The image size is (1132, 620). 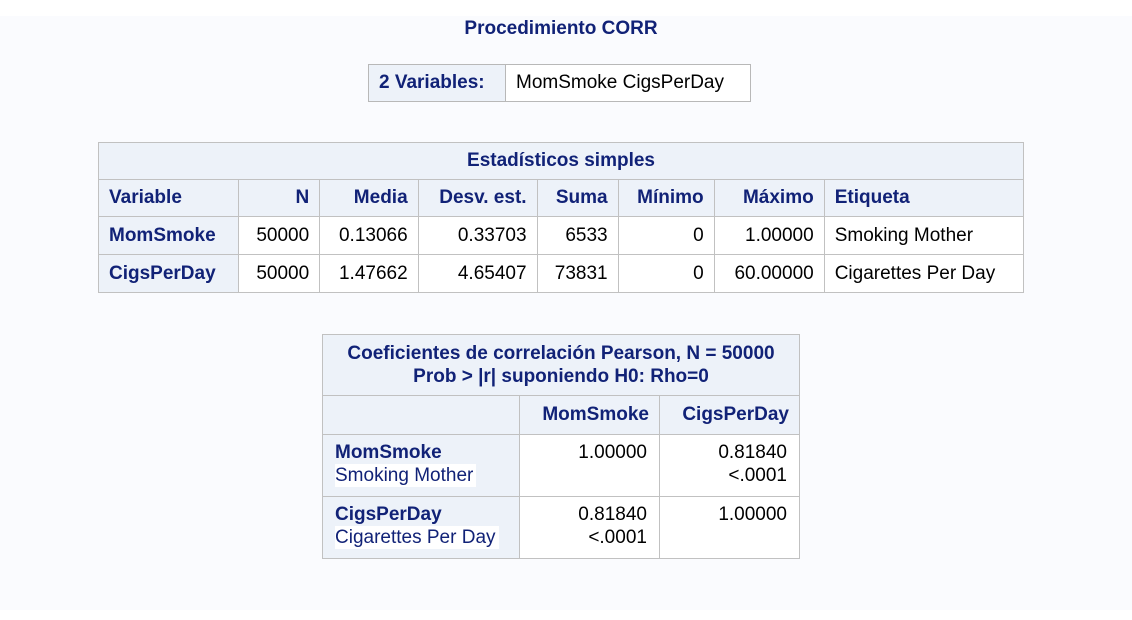 What do you see at coordinates (577, 273) in the screenshot?
I see `cell-suma: 73831` at bounding box center [577, 273].